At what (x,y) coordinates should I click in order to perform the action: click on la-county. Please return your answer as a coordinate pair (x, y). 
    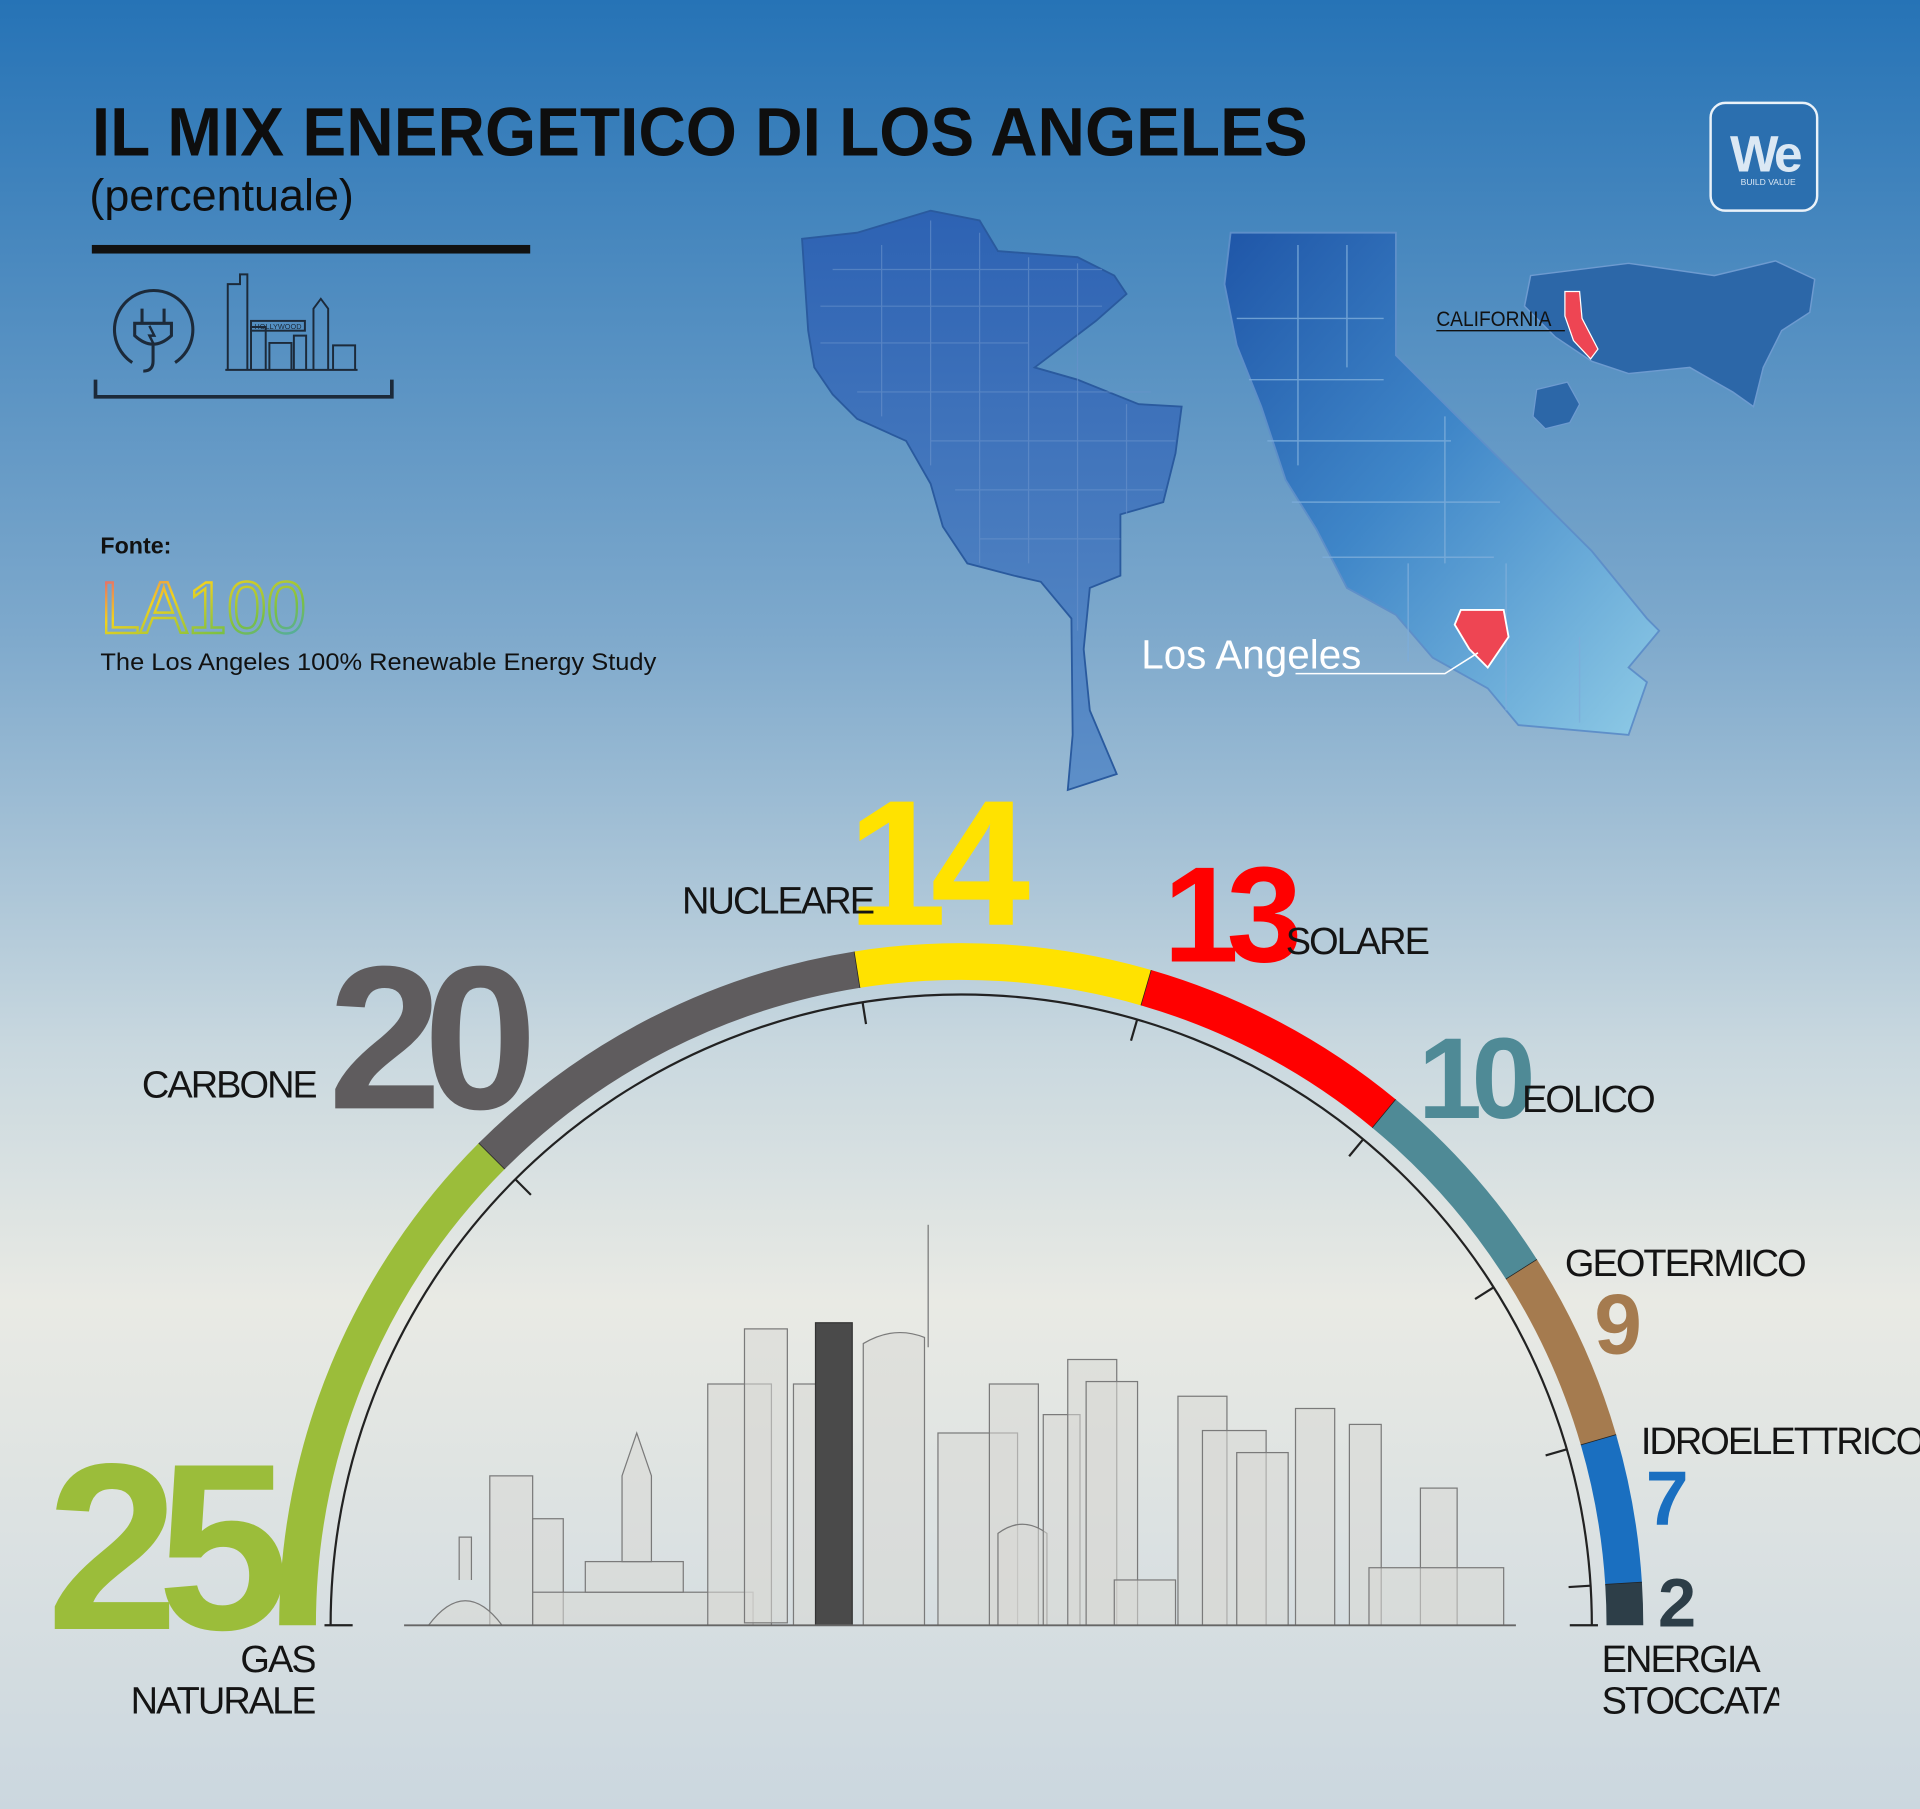
    Looking at the image, I should click on (1481, 639).